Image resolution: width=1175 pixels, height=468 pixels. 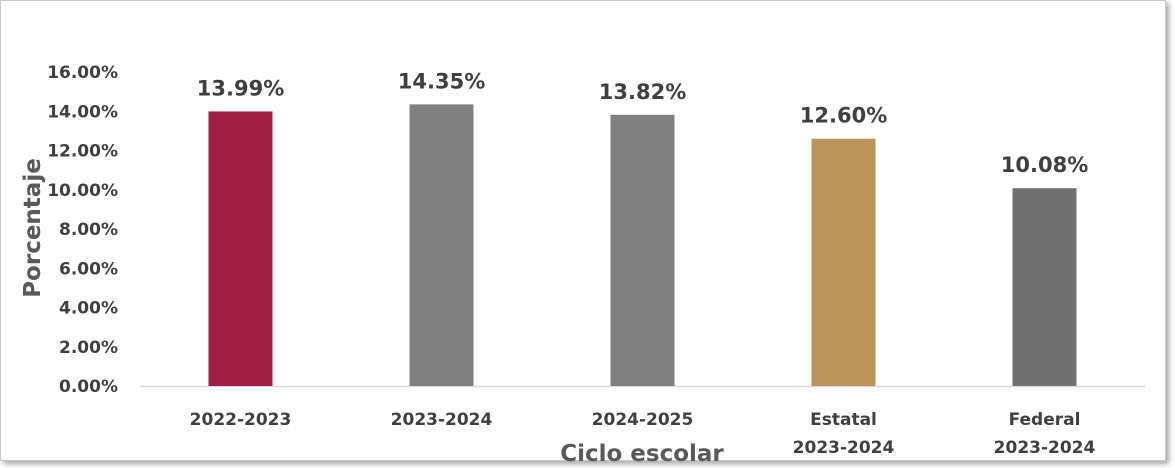 I want to click on y-tick-label: 16.00%, so click(x=82, y=73).